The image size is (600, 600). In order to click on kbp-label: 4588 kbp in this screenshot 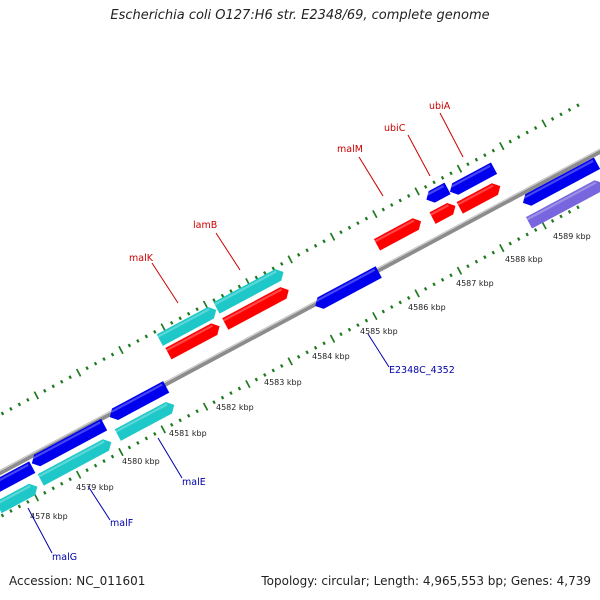, I will do `click(524, 259)`.